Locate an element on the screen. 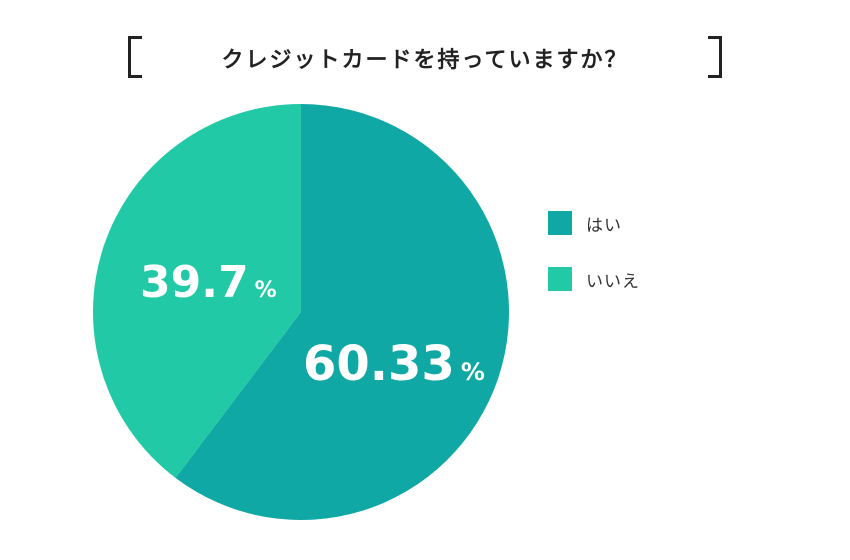 Image resolution: width=850 pixels, height=560 pixels. legend-label-yes: はい is located at coordinates (604, 225).